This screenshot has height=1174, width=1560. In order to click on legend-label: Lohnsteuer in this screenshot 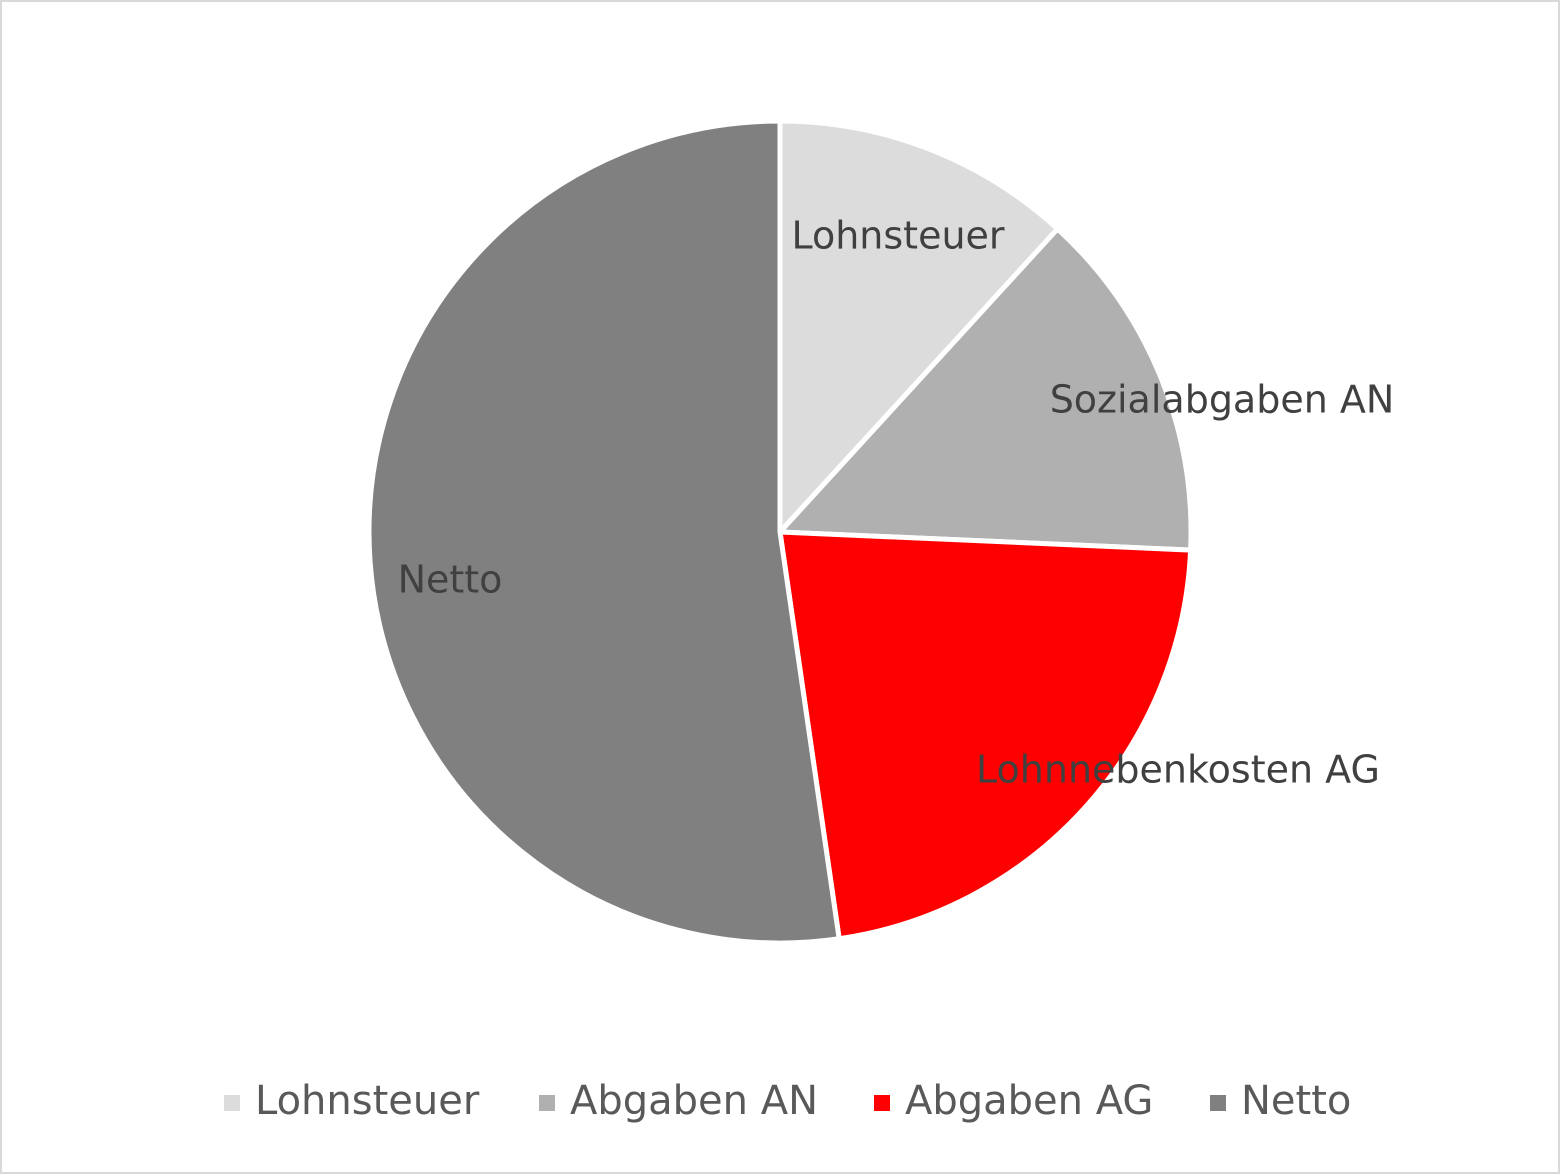, I will do `click(367, 1101)`.